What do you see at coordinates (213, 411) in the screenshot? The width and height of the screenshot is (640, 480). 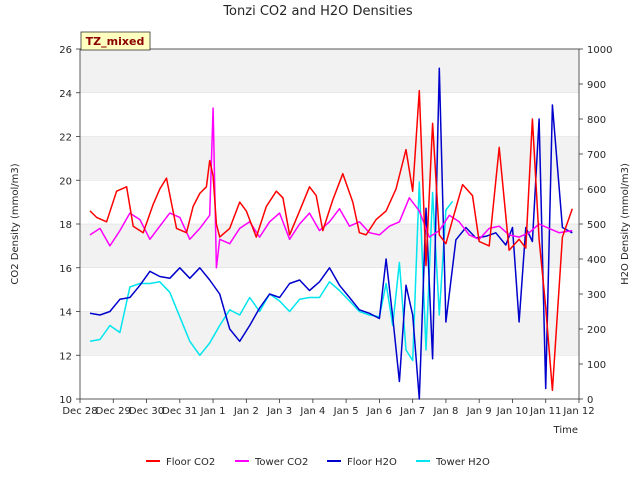 I see `x-tick-label: Jan 1` at bounding box center [213, 411].